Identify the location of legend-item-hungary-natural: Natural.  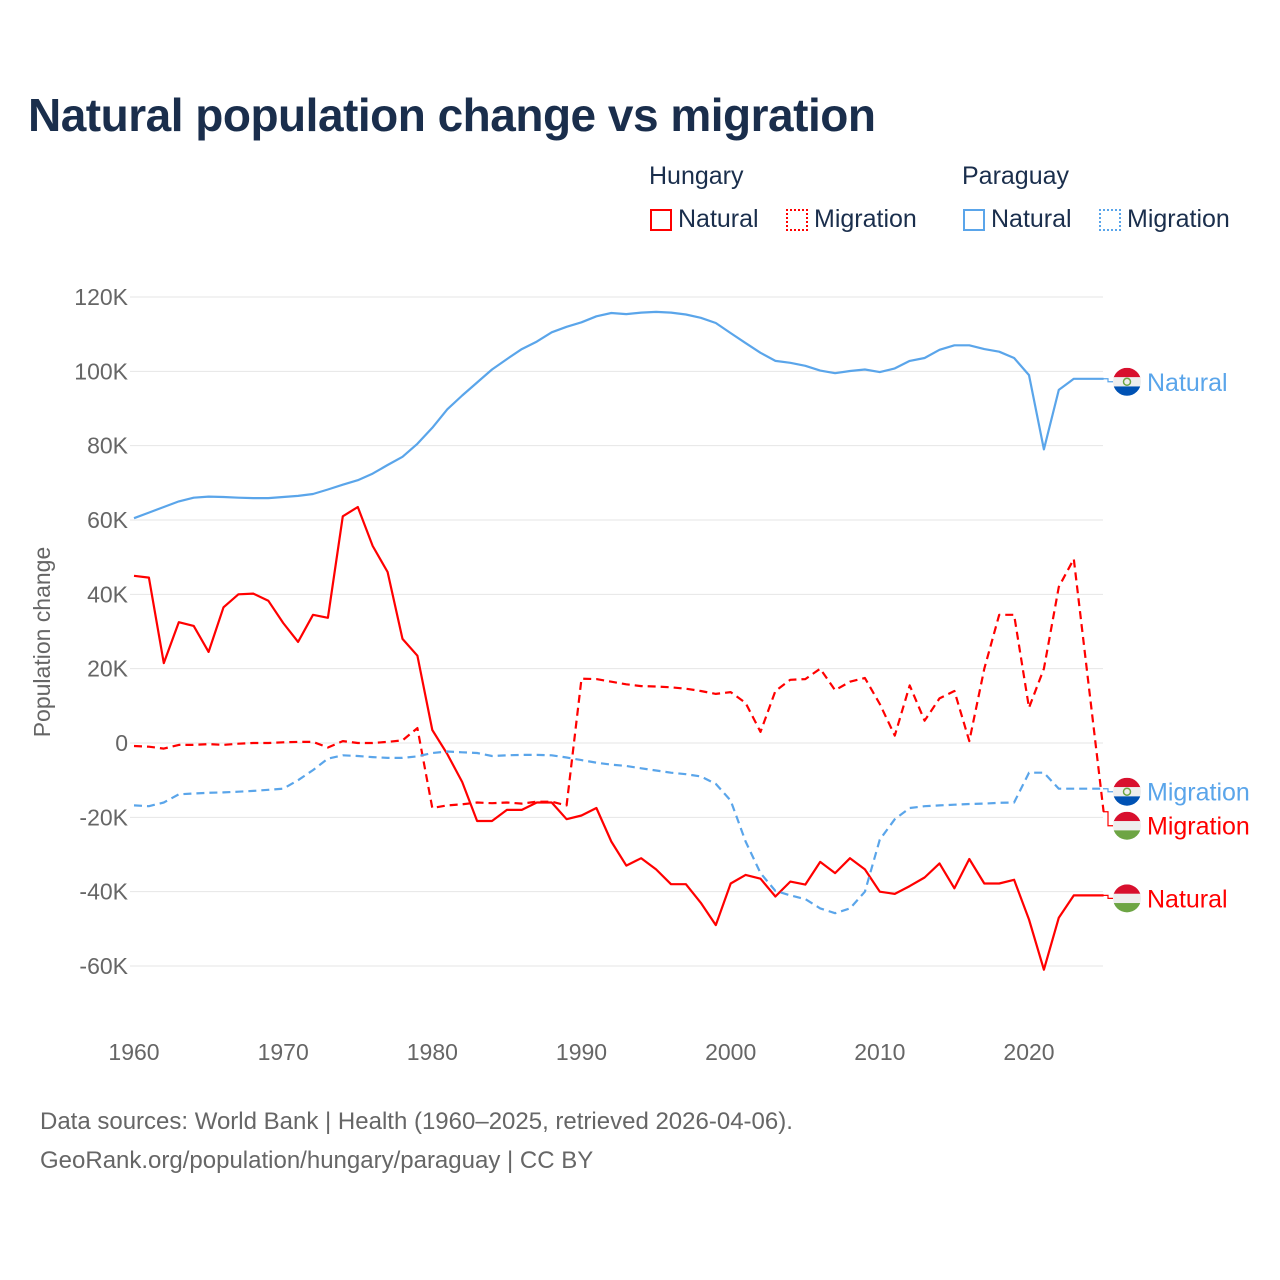
(704, 219).